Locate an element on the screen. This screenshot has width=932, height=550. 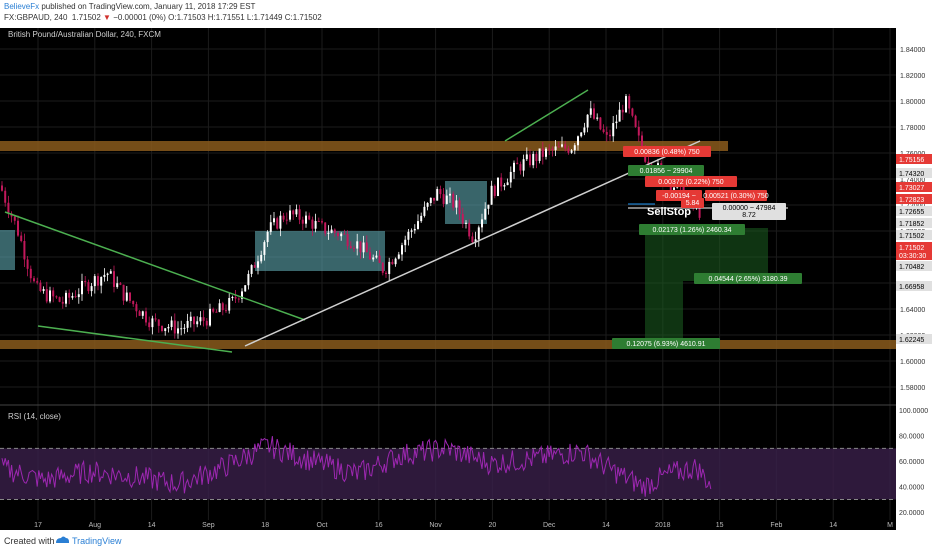
consolidation-box-mid is located at coordinates (320, 251).